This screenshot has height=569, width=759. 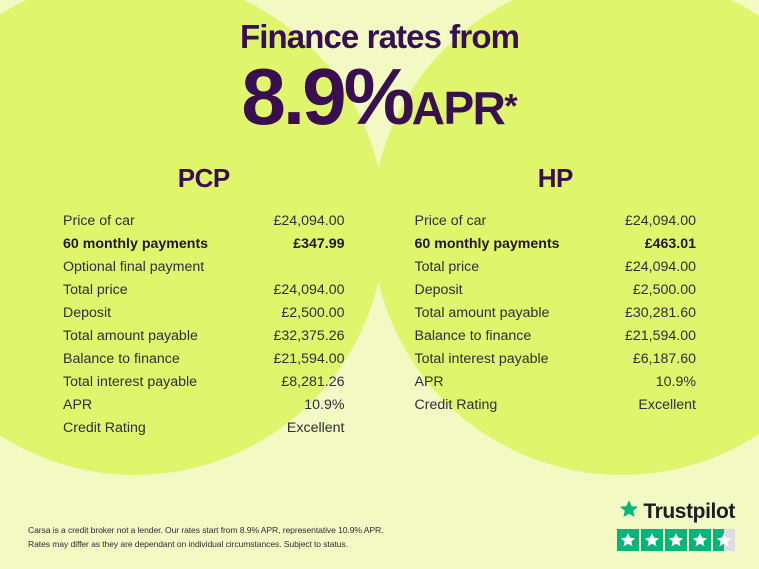 I want to click on trustpilot-logo: Trustpilot, so click(x=676, y=511).